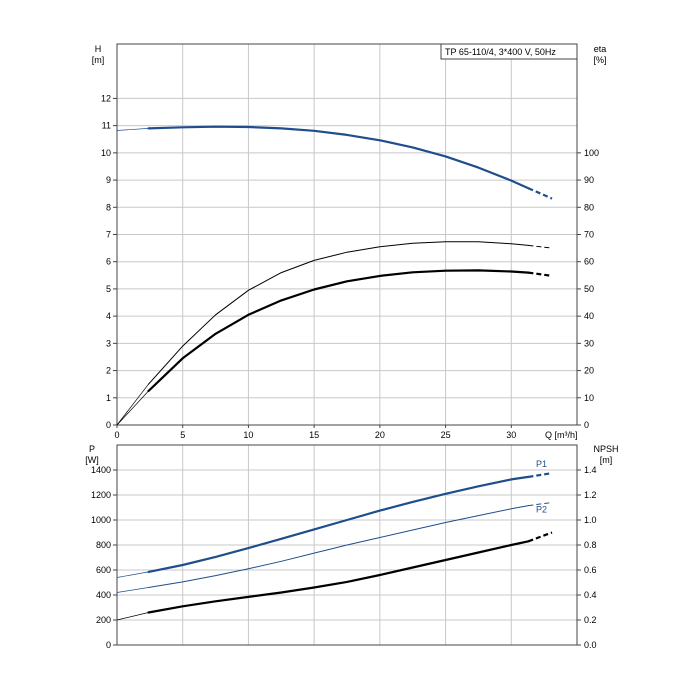  What do you see at coordinates (92, 449) in the screenshot?
I see `y-left-axis-label: P` at bounding box center [92, 449].